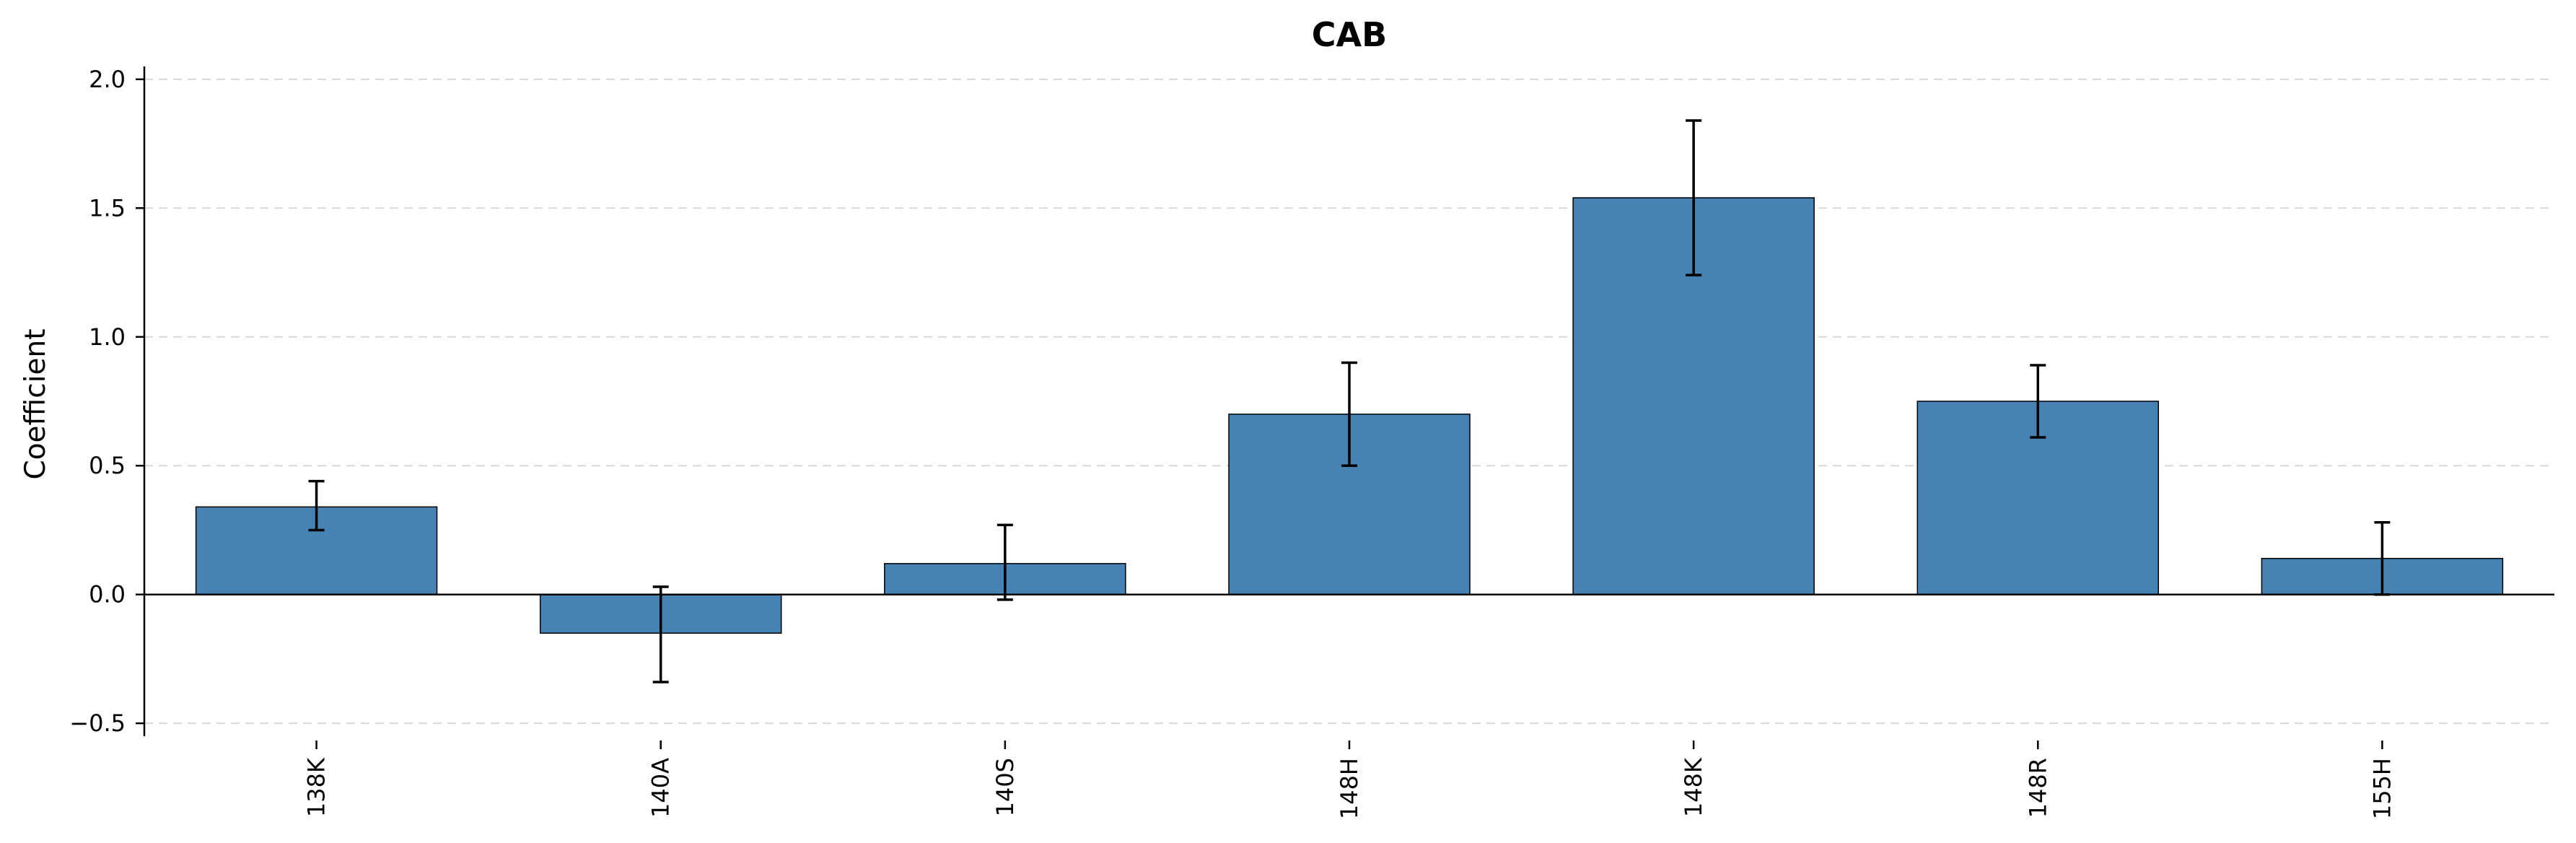 This screenshot has height=843, width=2576. What do you see at coordinates (107, 337) in the screenshot?
I see `y-tick-label: 1.0` at bounding box center [107, 337].